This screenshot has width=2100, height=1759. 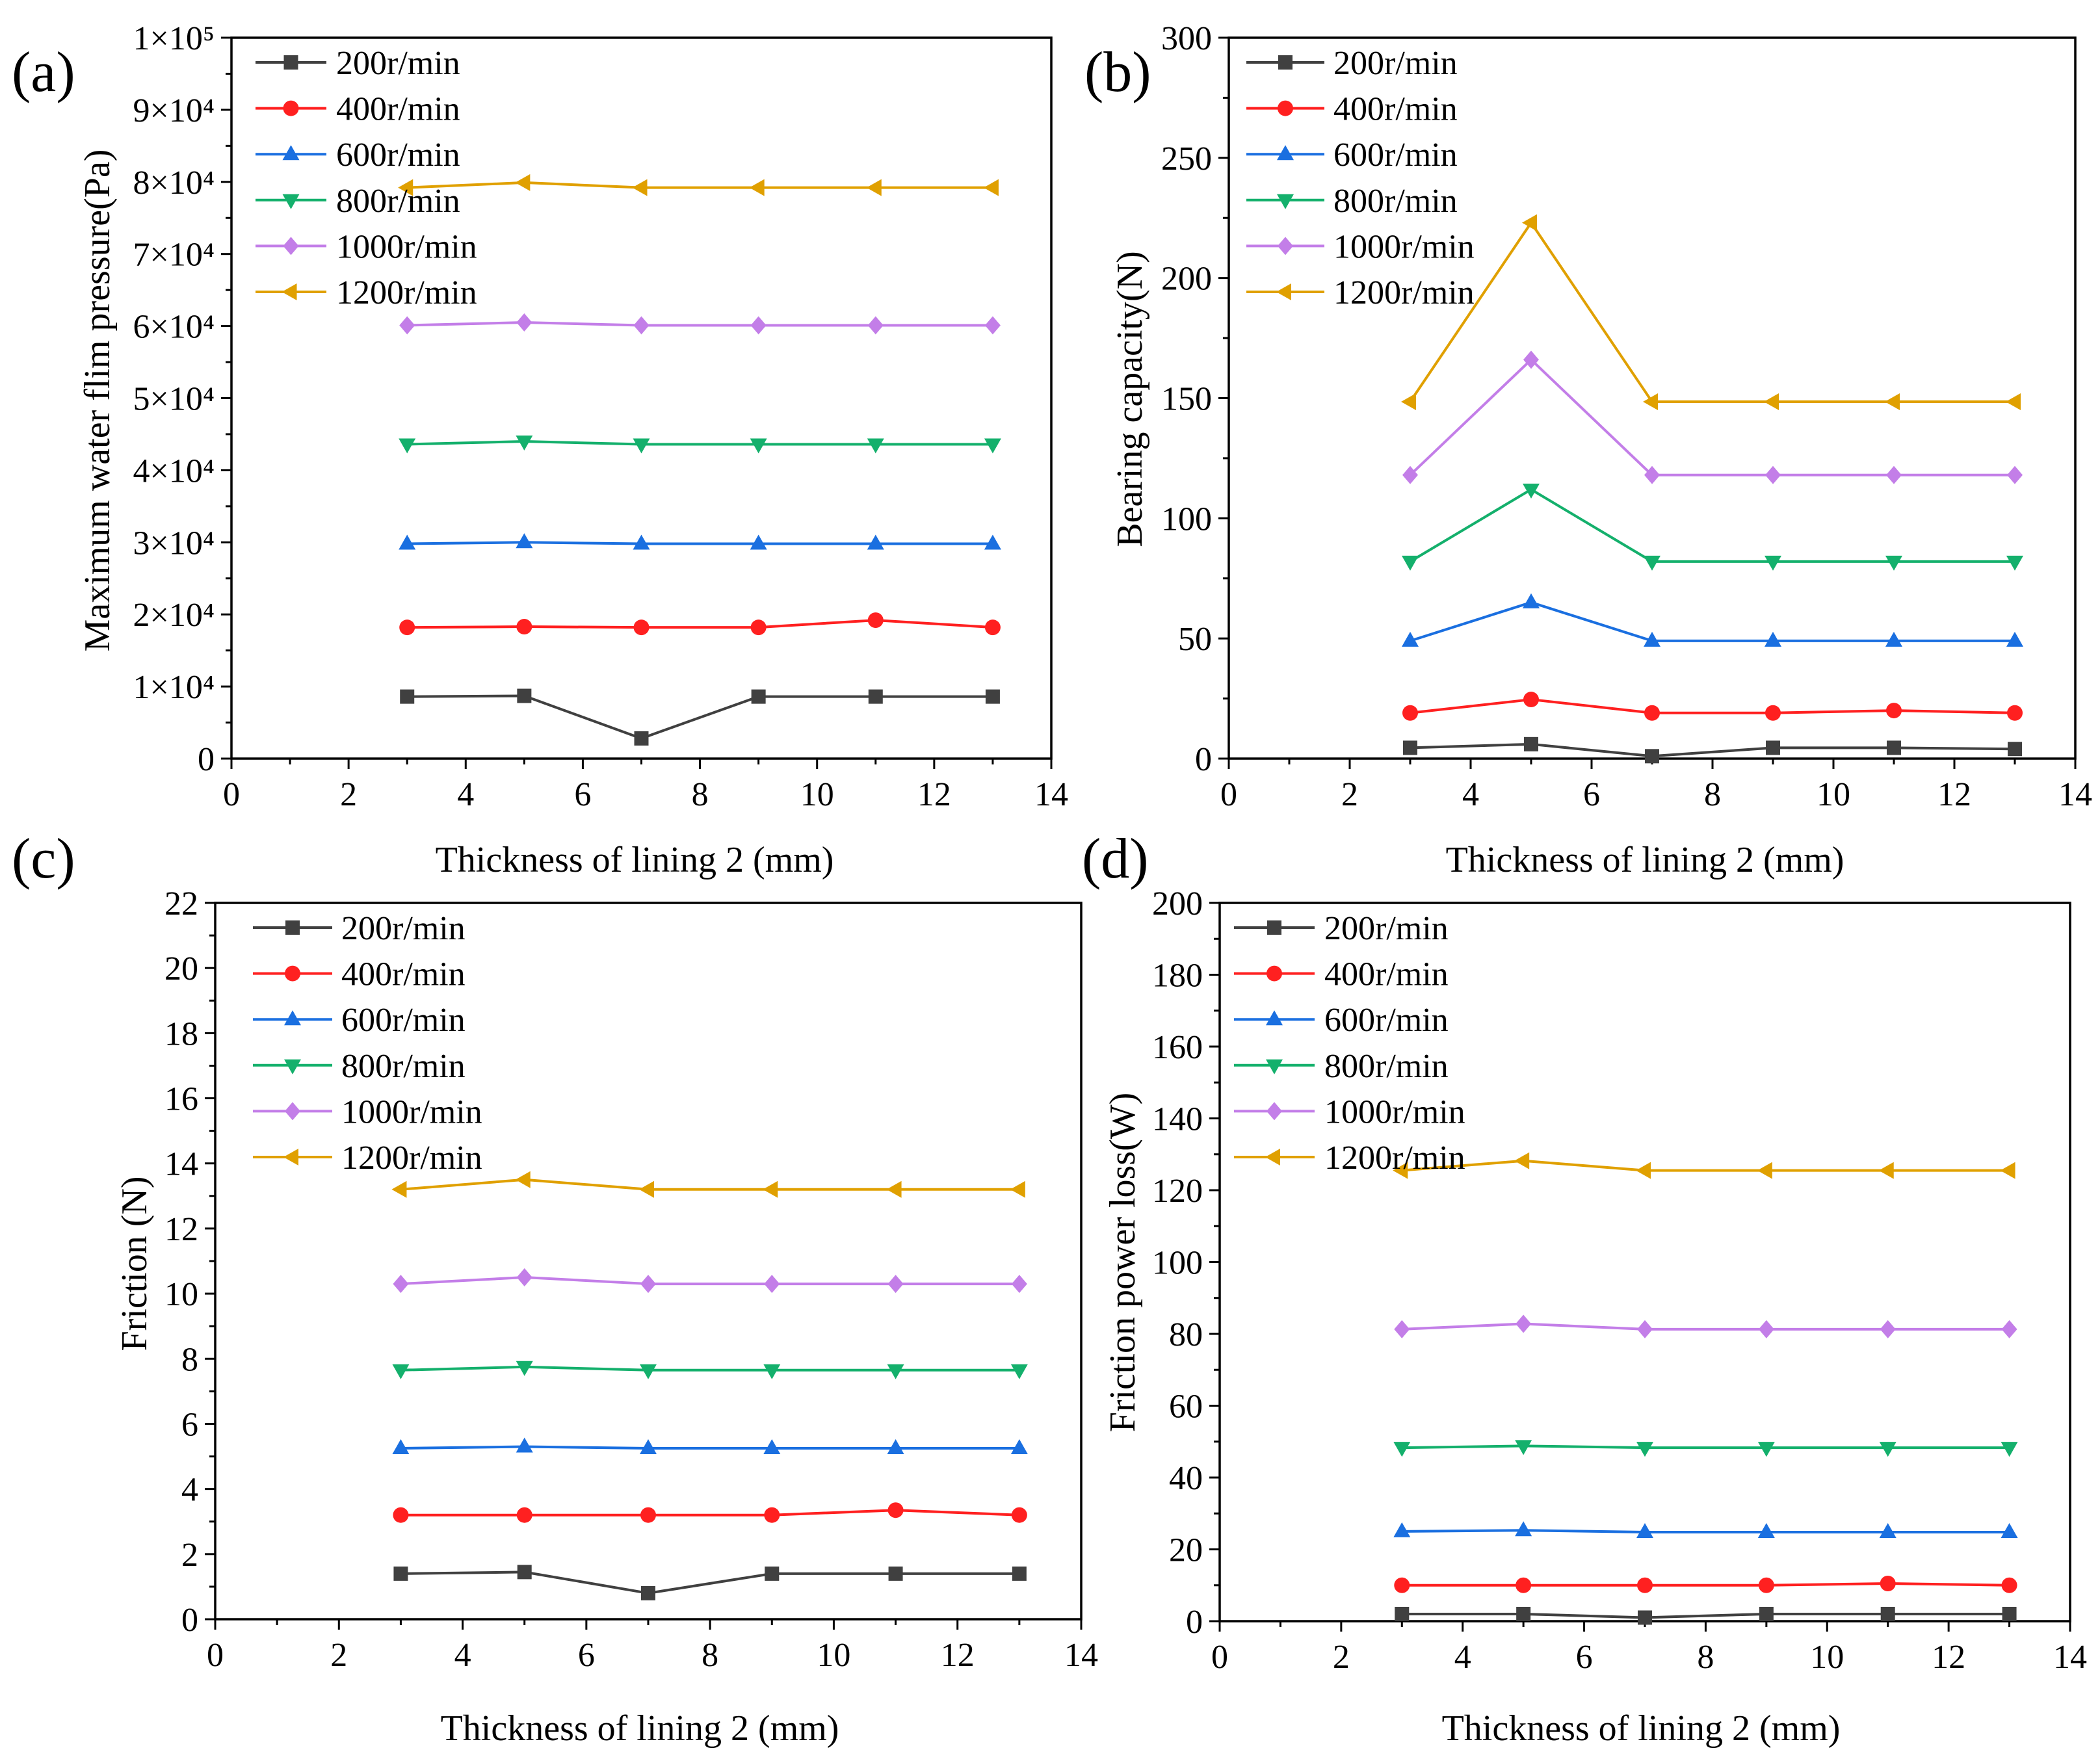 What do you see at coordinates (2015, 749) in the screenshot?
I see `data-point-200rmin-x13` at bounding box center [2015, 749].